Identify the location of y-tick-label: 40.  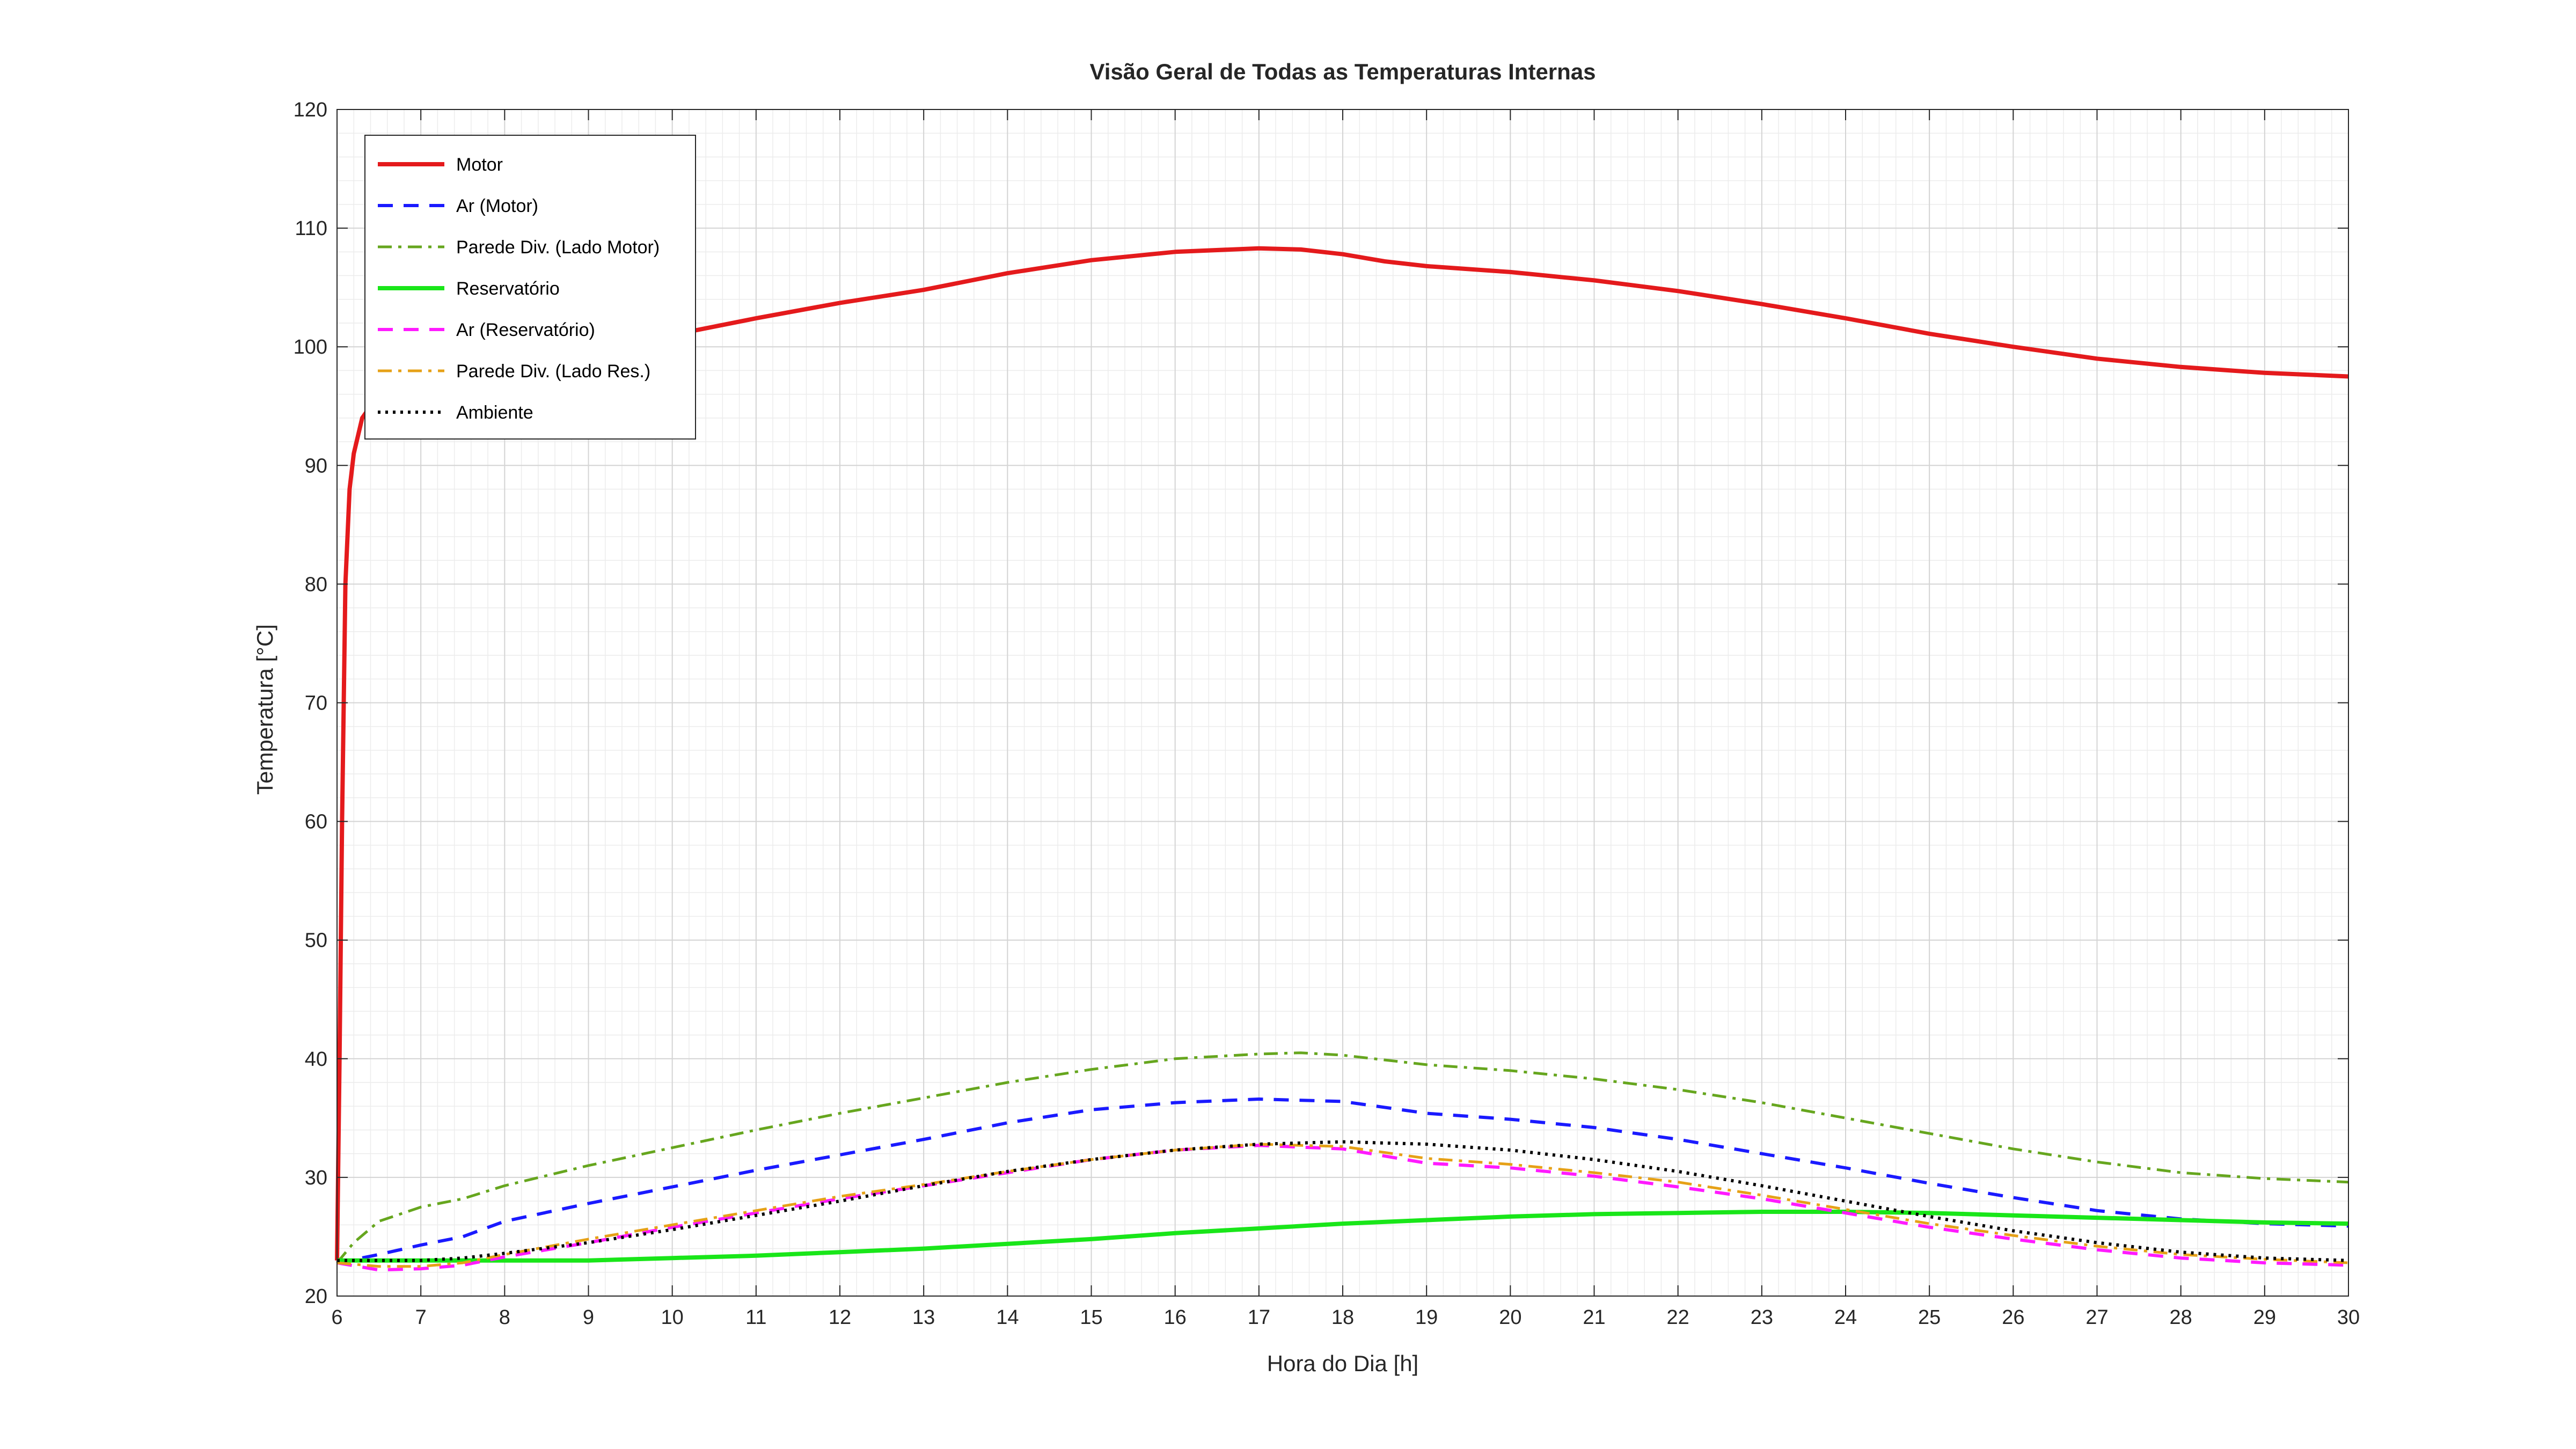
(316, 1059).